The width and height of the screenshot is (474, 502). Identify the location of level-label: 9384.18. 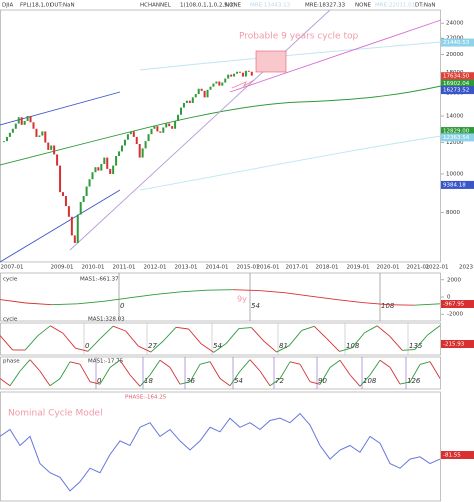
(454, 185).